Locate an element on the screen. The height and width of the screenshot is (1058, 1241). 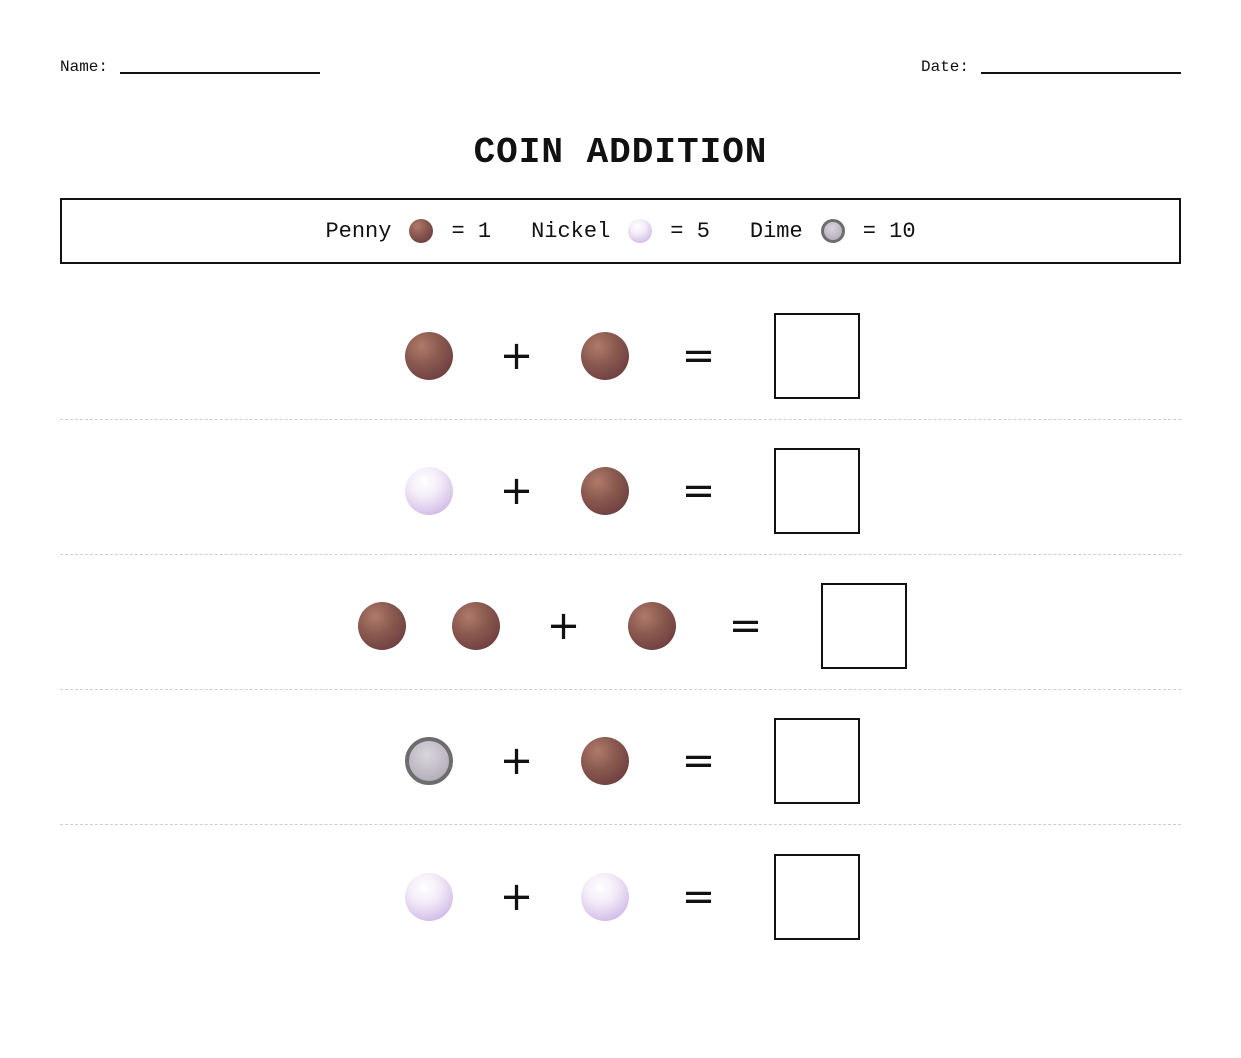
legend-value: = 1 is located at coordinates (471, 231).